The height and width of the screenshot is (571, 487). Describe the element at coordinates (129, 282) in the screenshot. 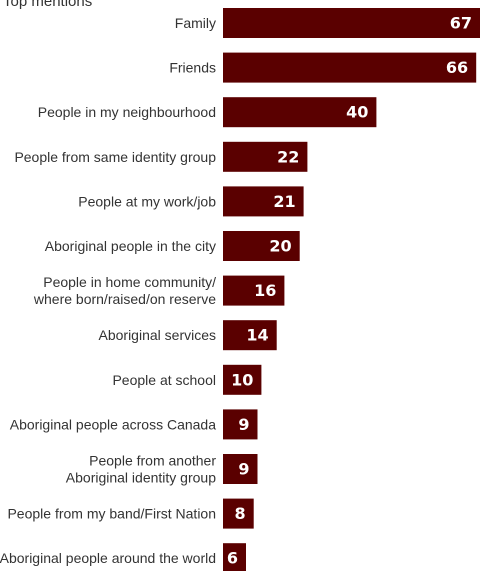

I see `category-label-6-line-0: People in home community/` at that location.